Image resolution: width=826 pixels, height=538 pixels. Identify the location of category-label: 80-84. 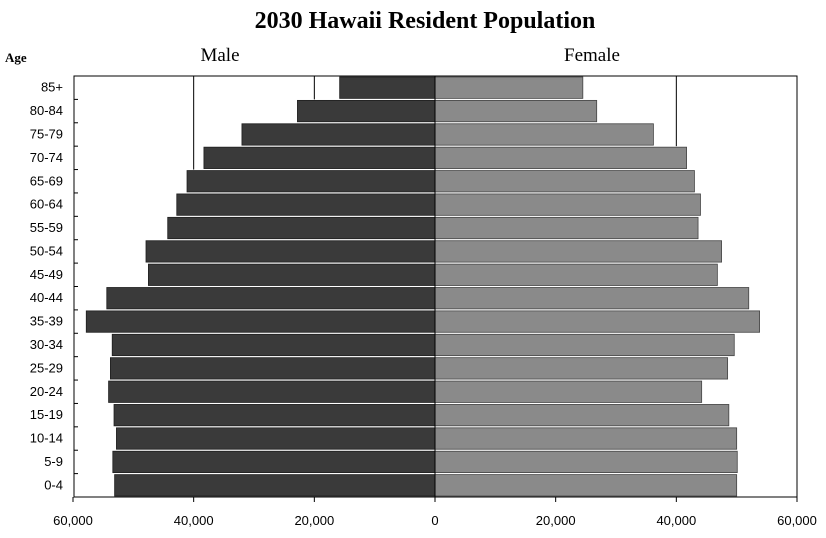
(46, 110).